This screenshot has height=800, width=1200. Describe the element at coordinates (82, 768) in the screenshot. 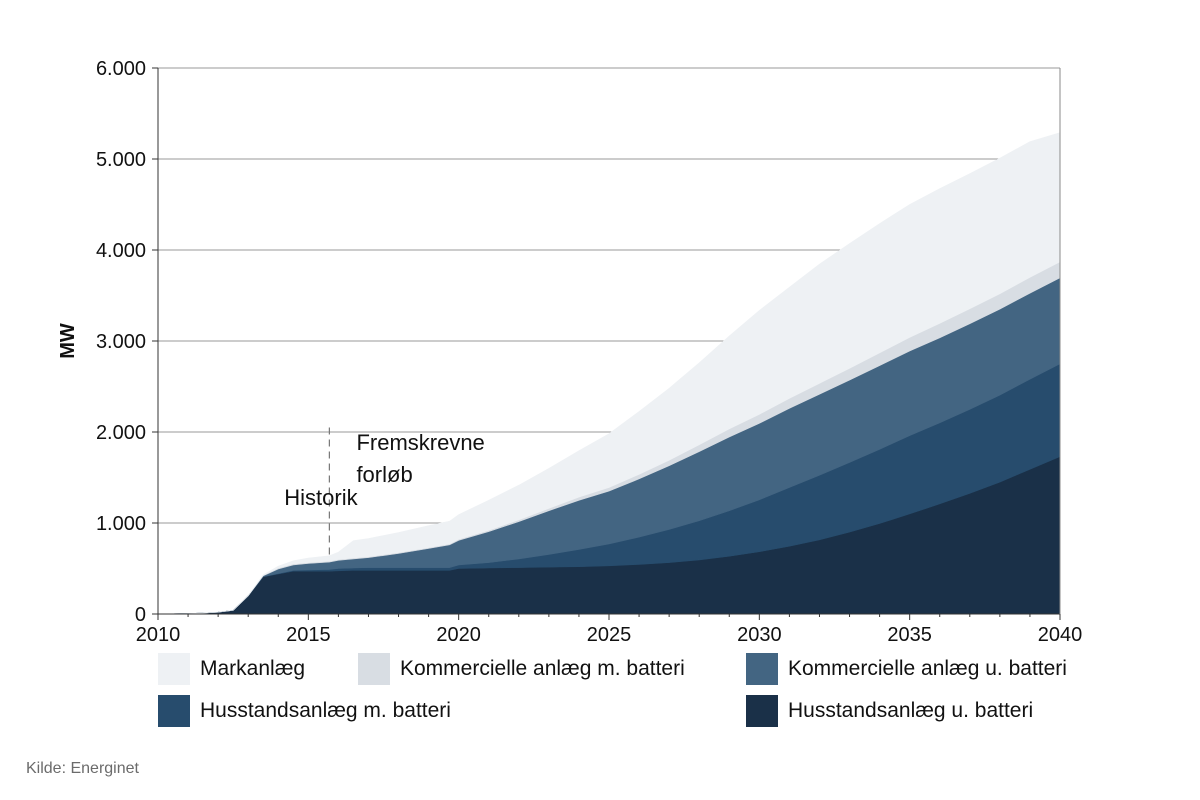

I see `source-note: Kilde: Energinet` at that location.